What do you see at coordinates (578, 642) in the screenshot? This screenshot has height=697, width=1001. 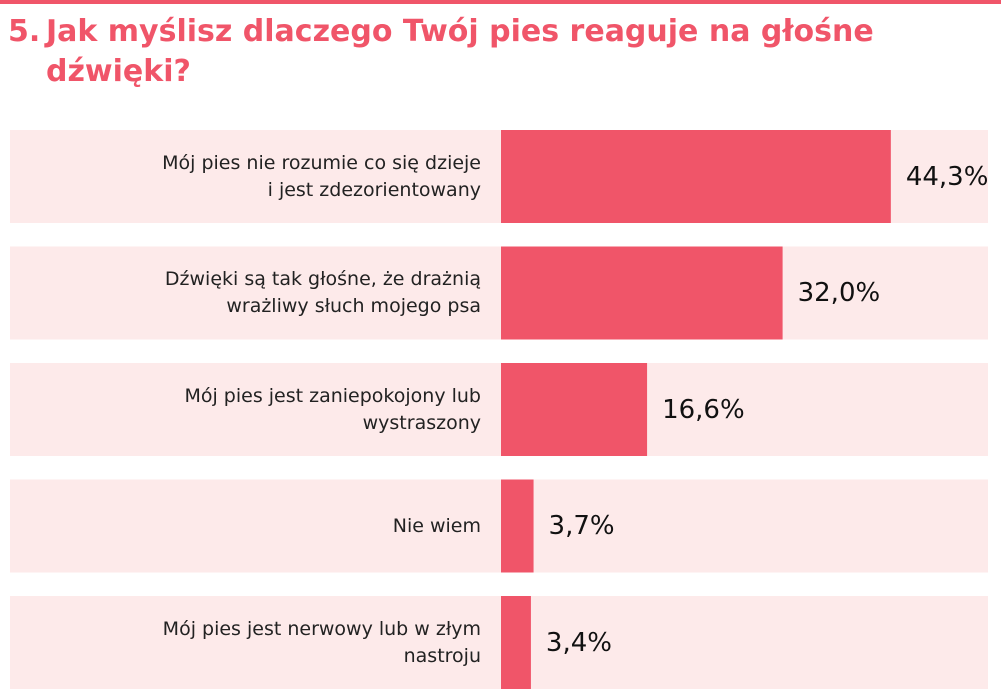 I see `value-label: 3,4%` at bounding box center [578, 642].